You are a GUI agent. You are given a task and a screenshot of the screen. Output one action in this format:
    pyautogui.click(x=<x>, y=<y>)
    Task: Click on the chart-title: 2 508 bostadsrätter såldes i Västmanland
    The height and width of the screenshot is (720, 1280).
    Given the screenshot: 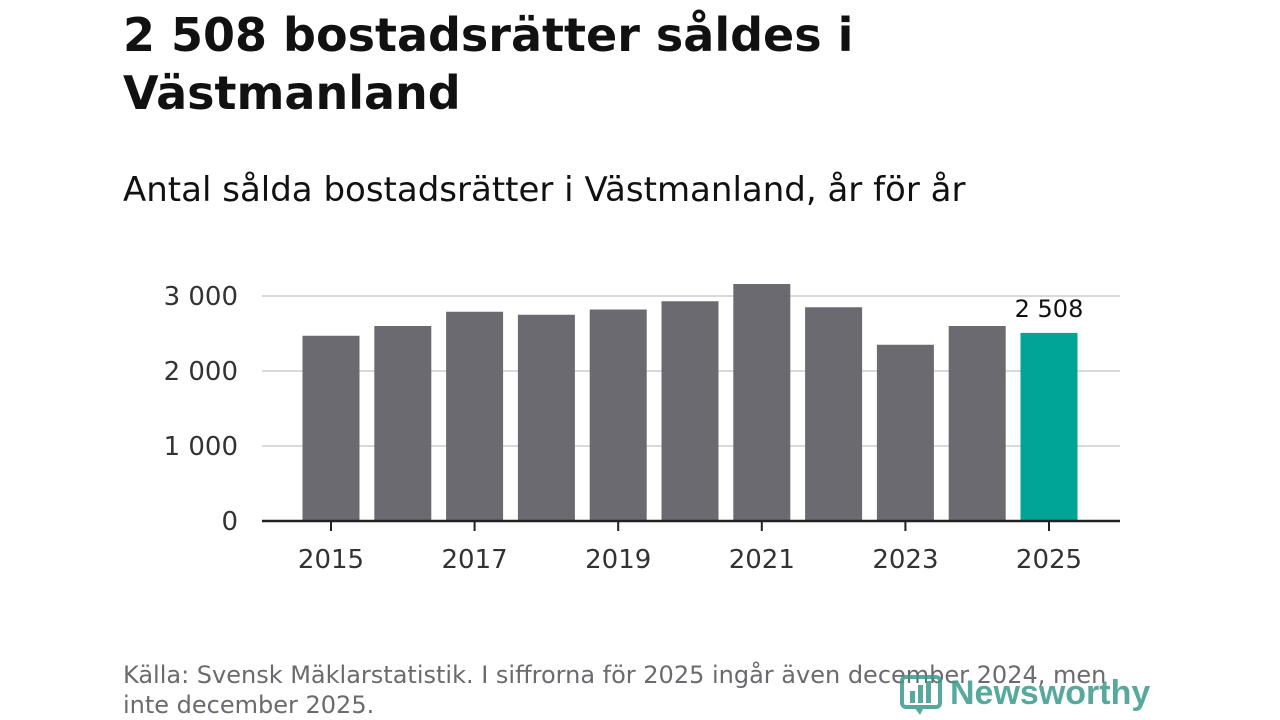 What is the action you would take?
    pyautogui.click(x=488, y=64)
    